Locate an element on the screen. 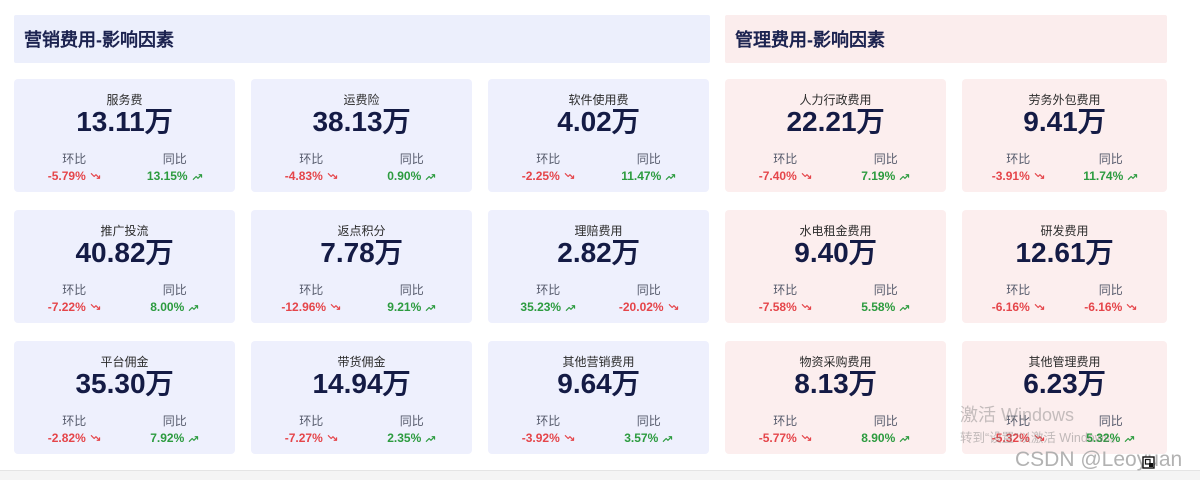  metric-value: 9.40万 is located at coordinates (835, 252).